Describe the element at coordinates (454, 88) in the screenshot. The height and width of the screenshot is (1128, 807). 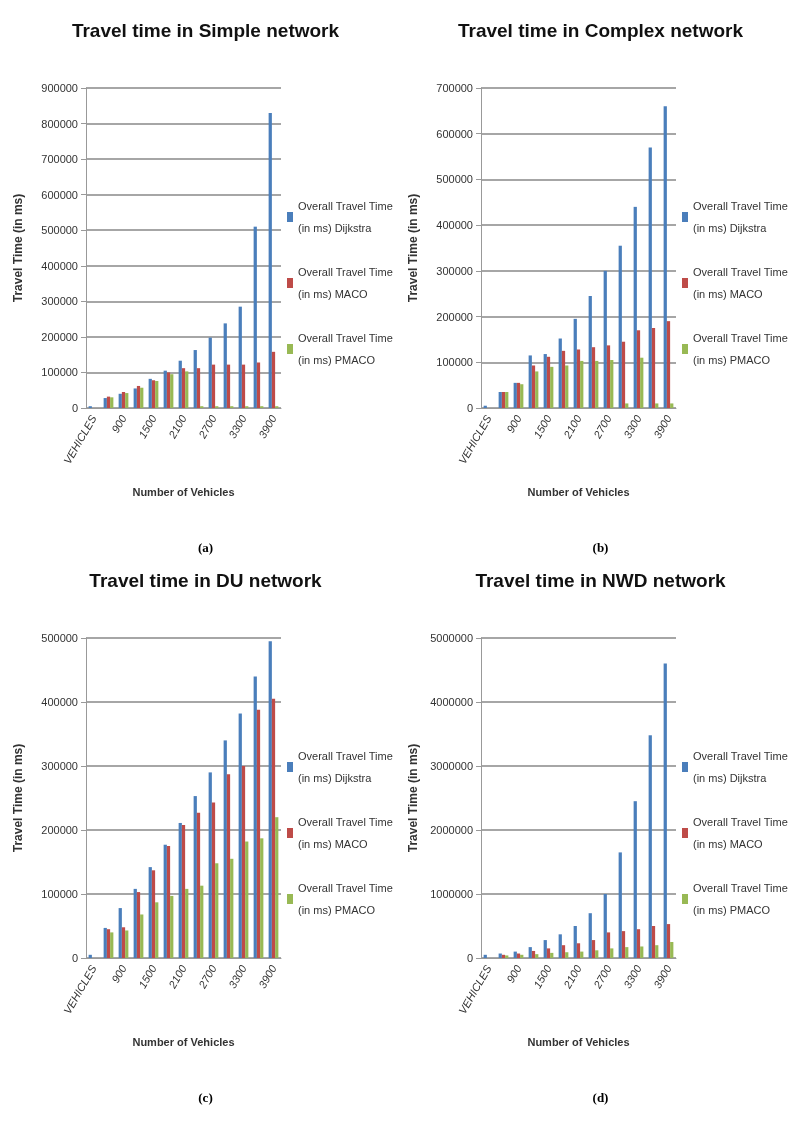
I see `y-tick-label: 700000` at that location.